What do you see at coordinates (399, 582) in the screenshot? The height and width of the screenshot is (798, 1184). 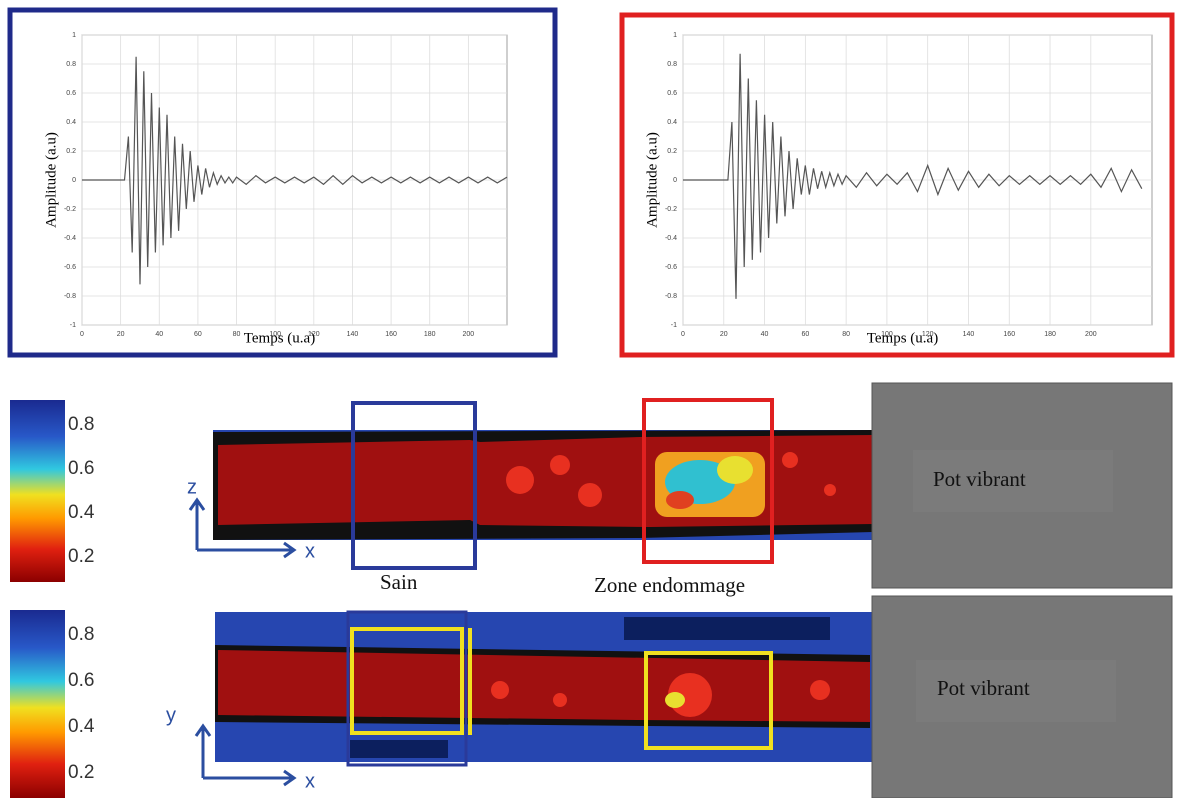 I see `healthy-label: Sain` at bounding box center [399, 582].